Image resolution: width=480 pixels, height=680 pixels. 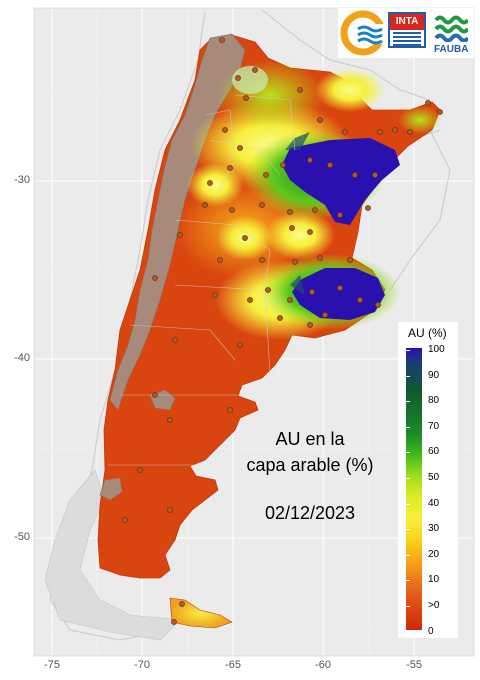 What do you see at coordinates (434, 529) in the screenshot?
I see `legend-label: 30` at bounding box center [434, 529].